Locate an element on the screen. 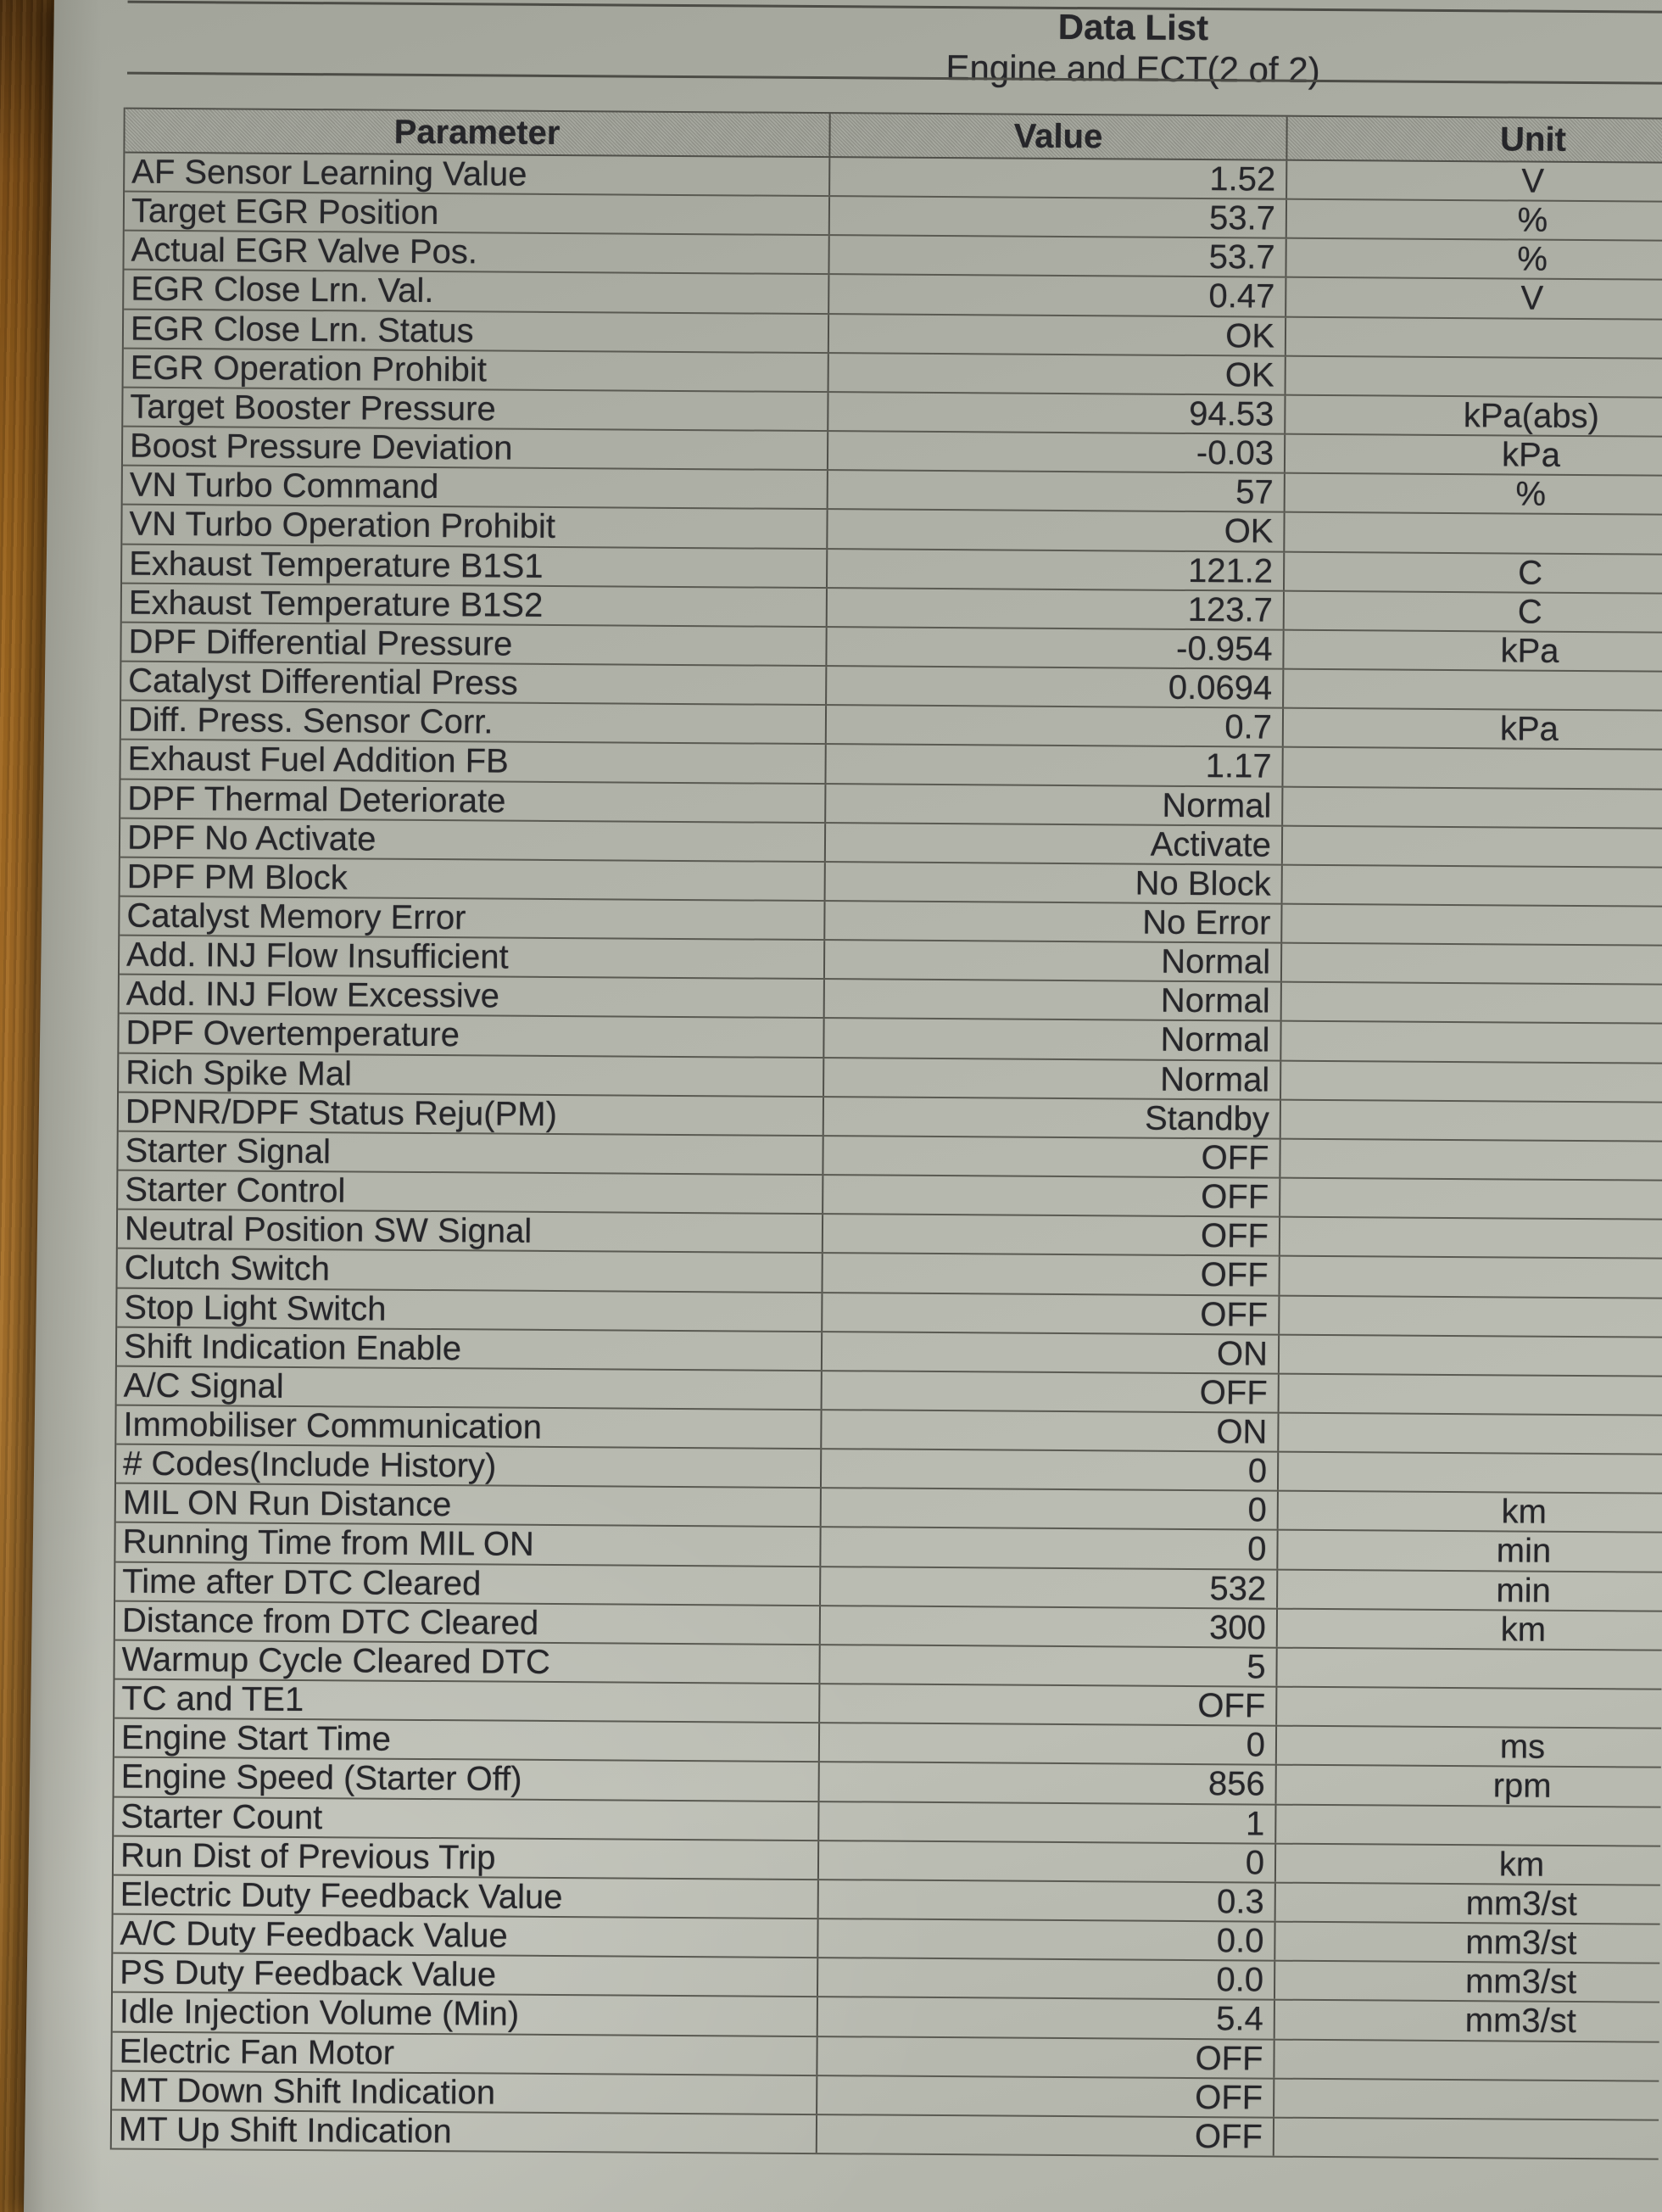  param-cell: Target Booster Pressure is located at coordinates (476, 410).